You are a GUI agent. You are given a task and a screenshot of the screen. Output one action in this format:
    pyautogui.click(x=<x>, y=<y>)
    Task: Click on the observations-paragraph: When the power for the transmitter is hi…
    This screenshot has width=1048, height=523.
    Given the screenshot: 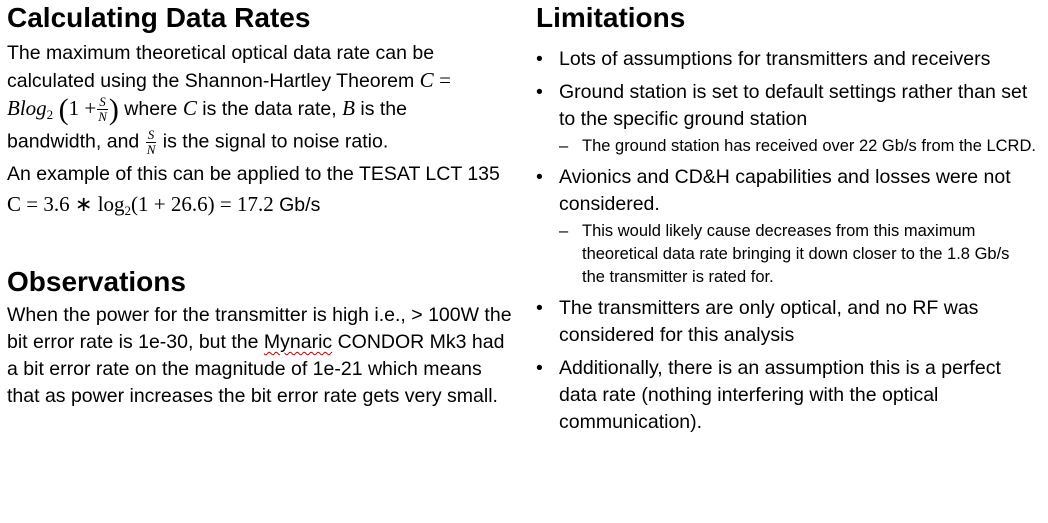 What is the action you would take?
    pyautogui.click(x=259, y=356)
    